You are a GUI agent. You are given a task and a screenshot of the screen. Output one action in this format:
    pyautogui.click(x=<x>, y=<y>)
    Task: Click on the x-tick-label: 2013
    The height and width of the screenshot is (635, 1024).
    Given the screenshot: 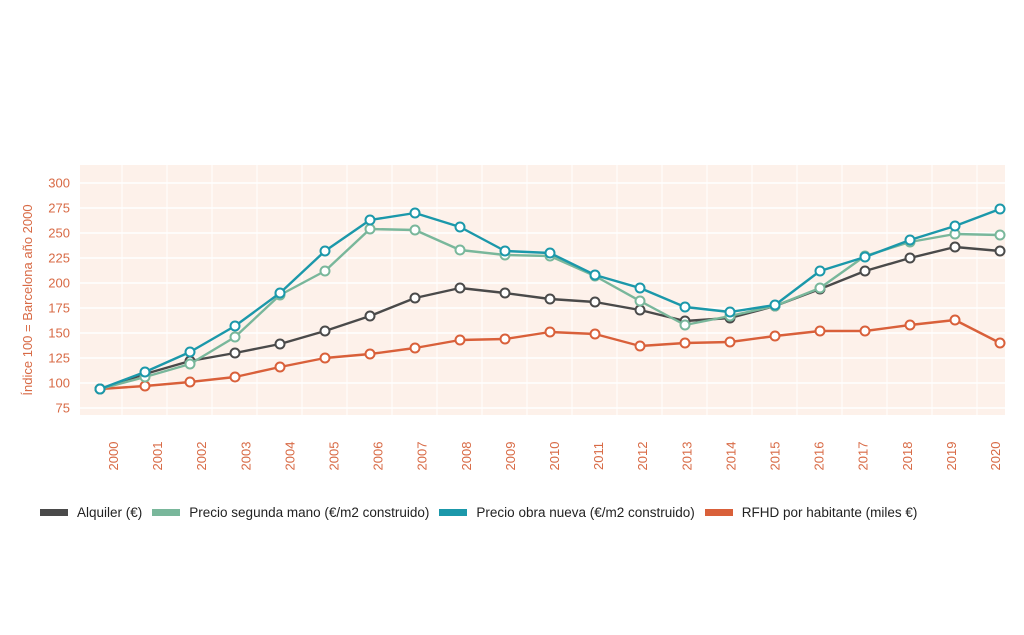 What is the action you would take?
    pyautogui.click(x=686, y=456)
    